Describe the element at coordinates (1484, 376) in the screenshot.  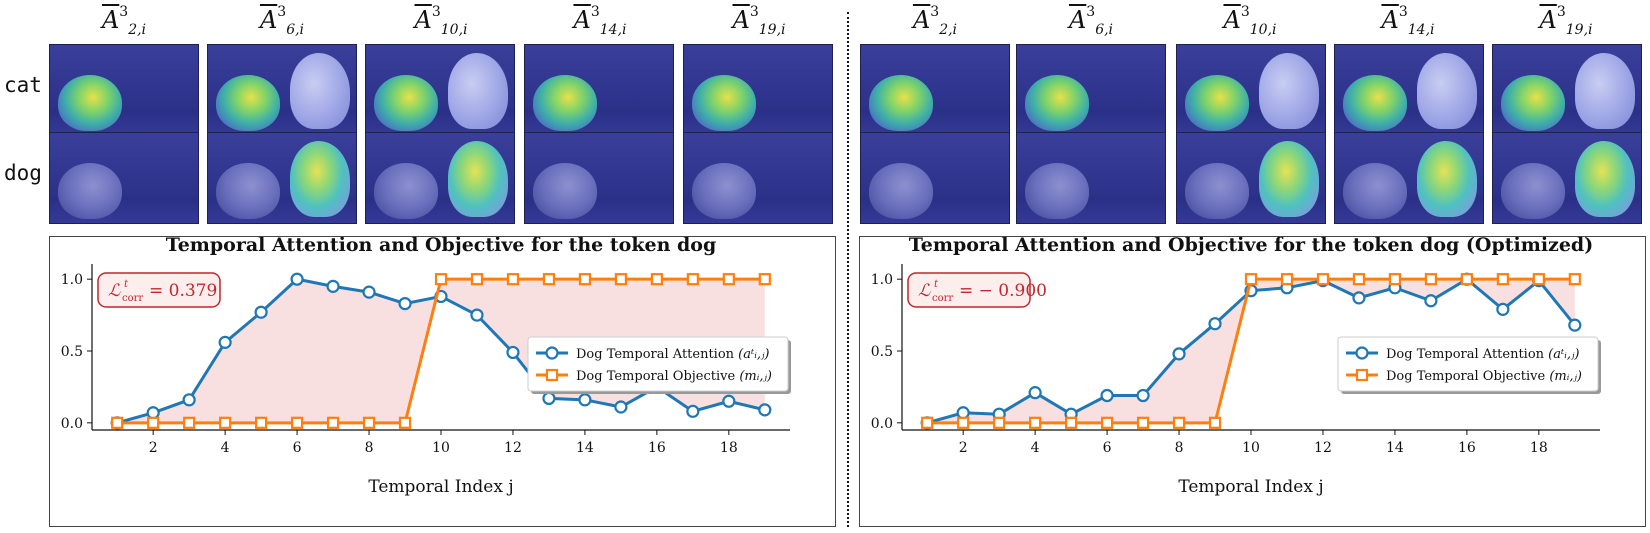
I see `legend-label-1: Dog Temporal Objective (mᵢ,ⱼ)` at that location.